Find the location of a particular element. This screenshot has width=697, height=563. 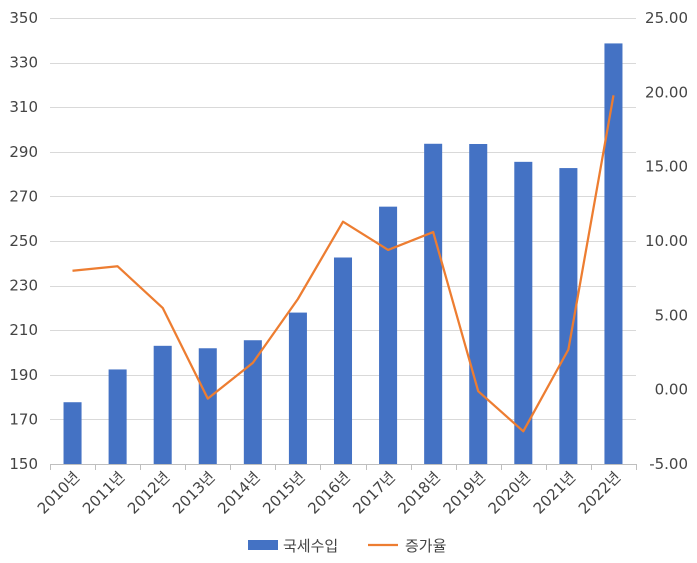

left-tick-label: 190 is located at coordinates (23, 375).